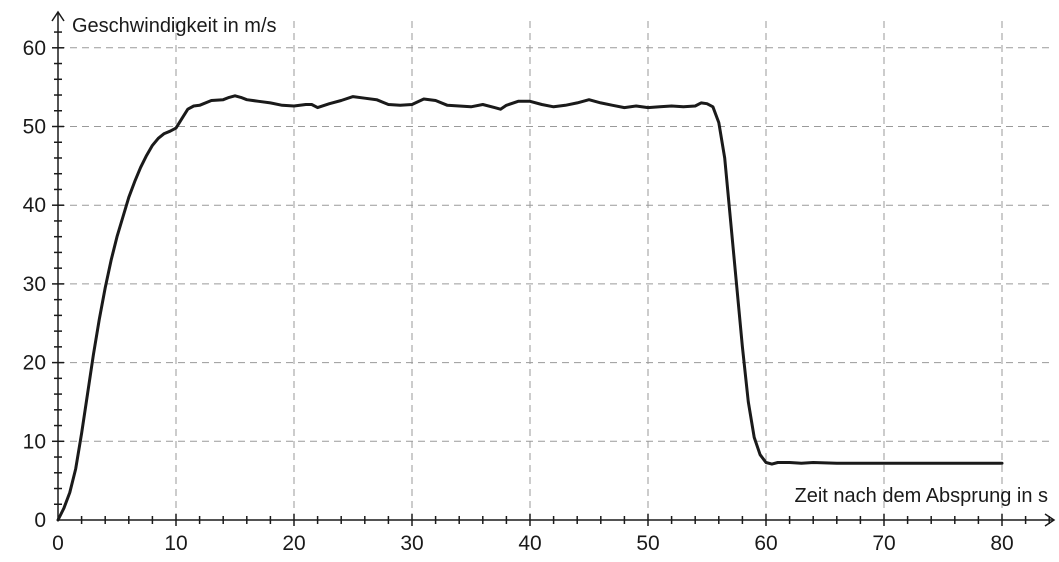 The height and width of the screenshot is (562, 1059). I want to click on x-tick-label: 70, so click(883, 543).